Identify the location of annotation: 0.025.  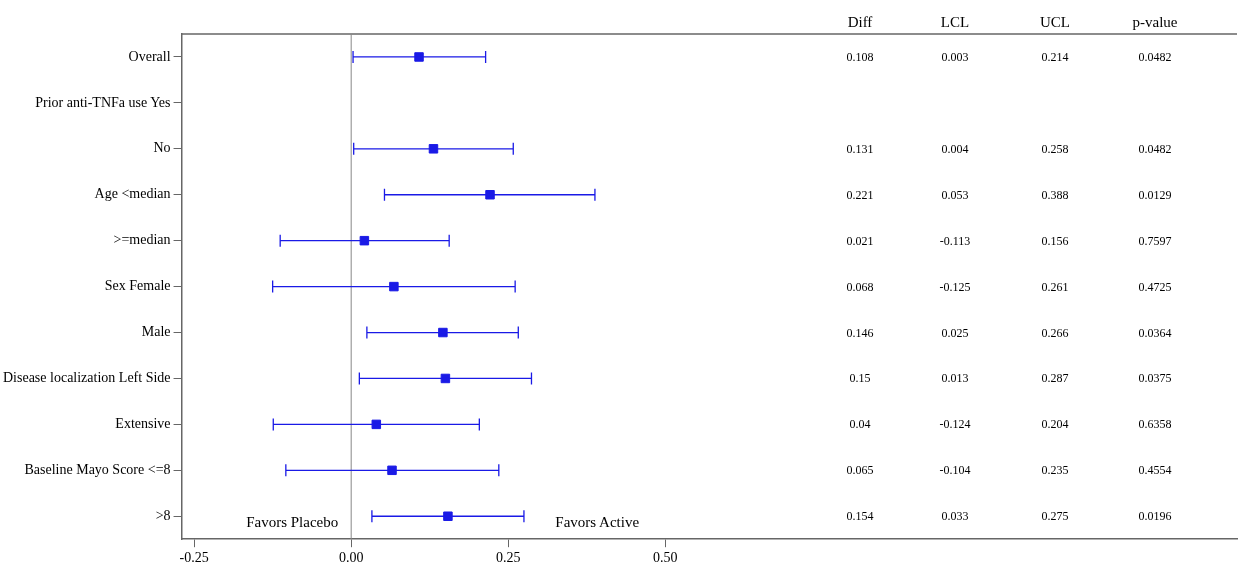
(955, 333).